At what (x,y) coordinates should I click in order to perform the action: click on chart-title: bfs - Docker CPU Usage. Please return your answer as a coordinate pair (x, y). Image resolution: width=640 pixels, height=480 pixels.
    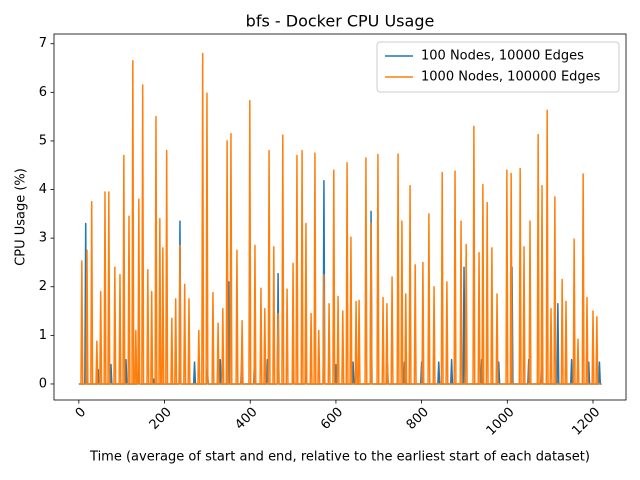
    Looking at the image, I should click on (340, 21).